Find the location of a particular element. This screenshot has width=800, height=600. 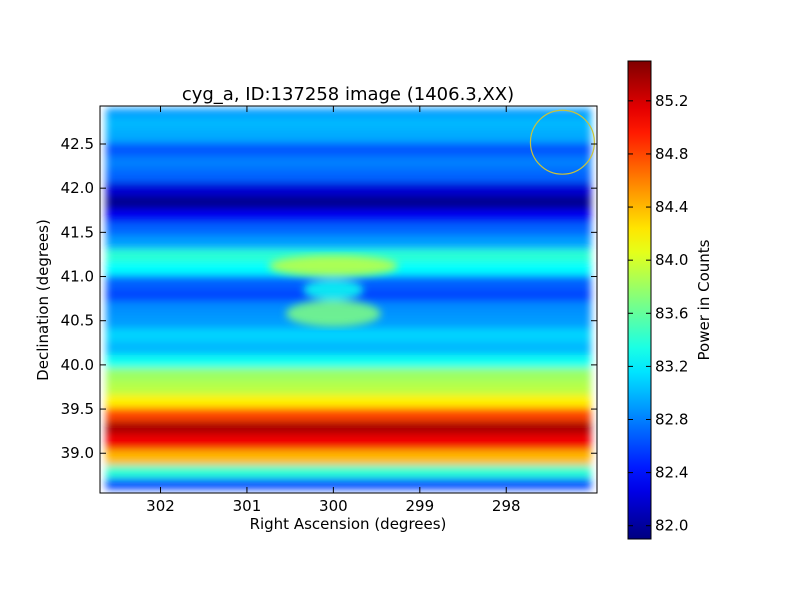

colorbar-tick-label: 83.2 is located at coordinates (671, 366).